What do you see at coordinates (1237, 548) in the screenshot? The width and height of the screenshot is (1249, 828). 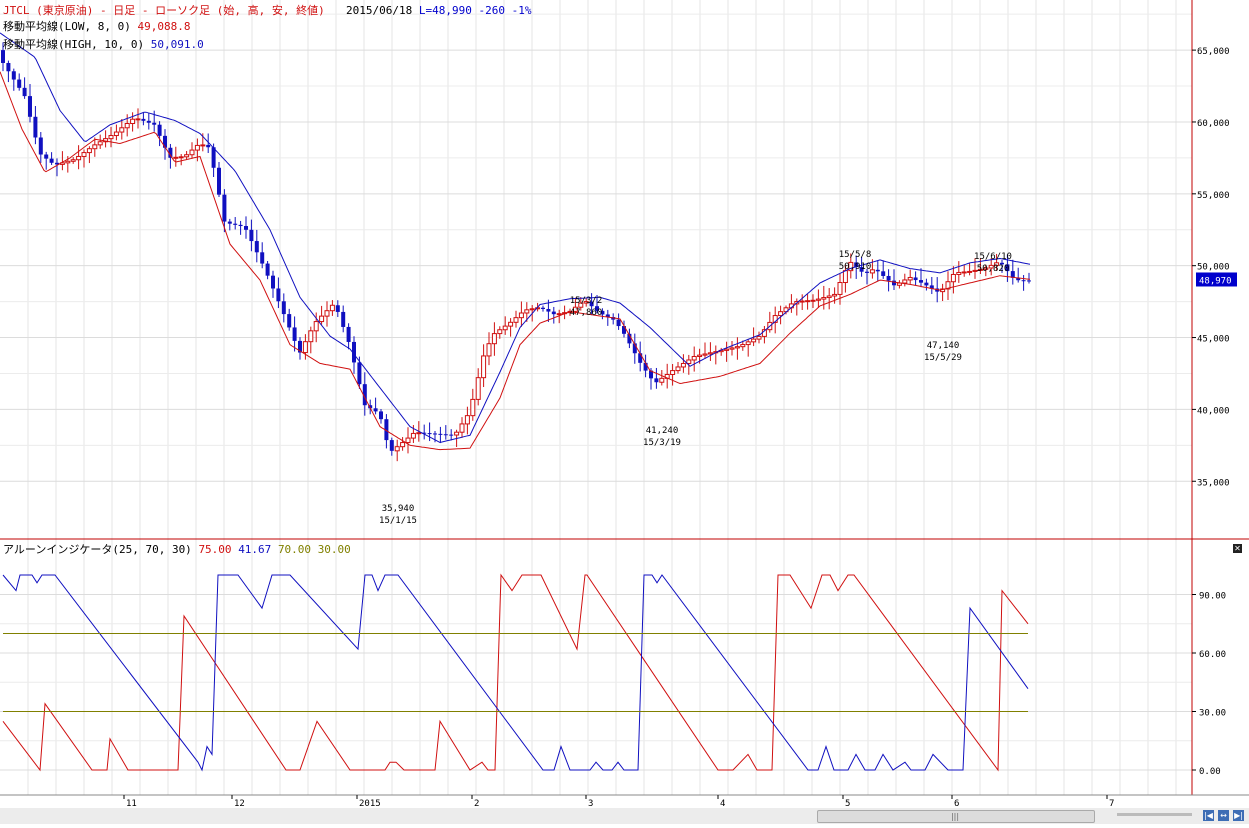 I see `close-icon: ✕` at bounding box center [1237, 548].